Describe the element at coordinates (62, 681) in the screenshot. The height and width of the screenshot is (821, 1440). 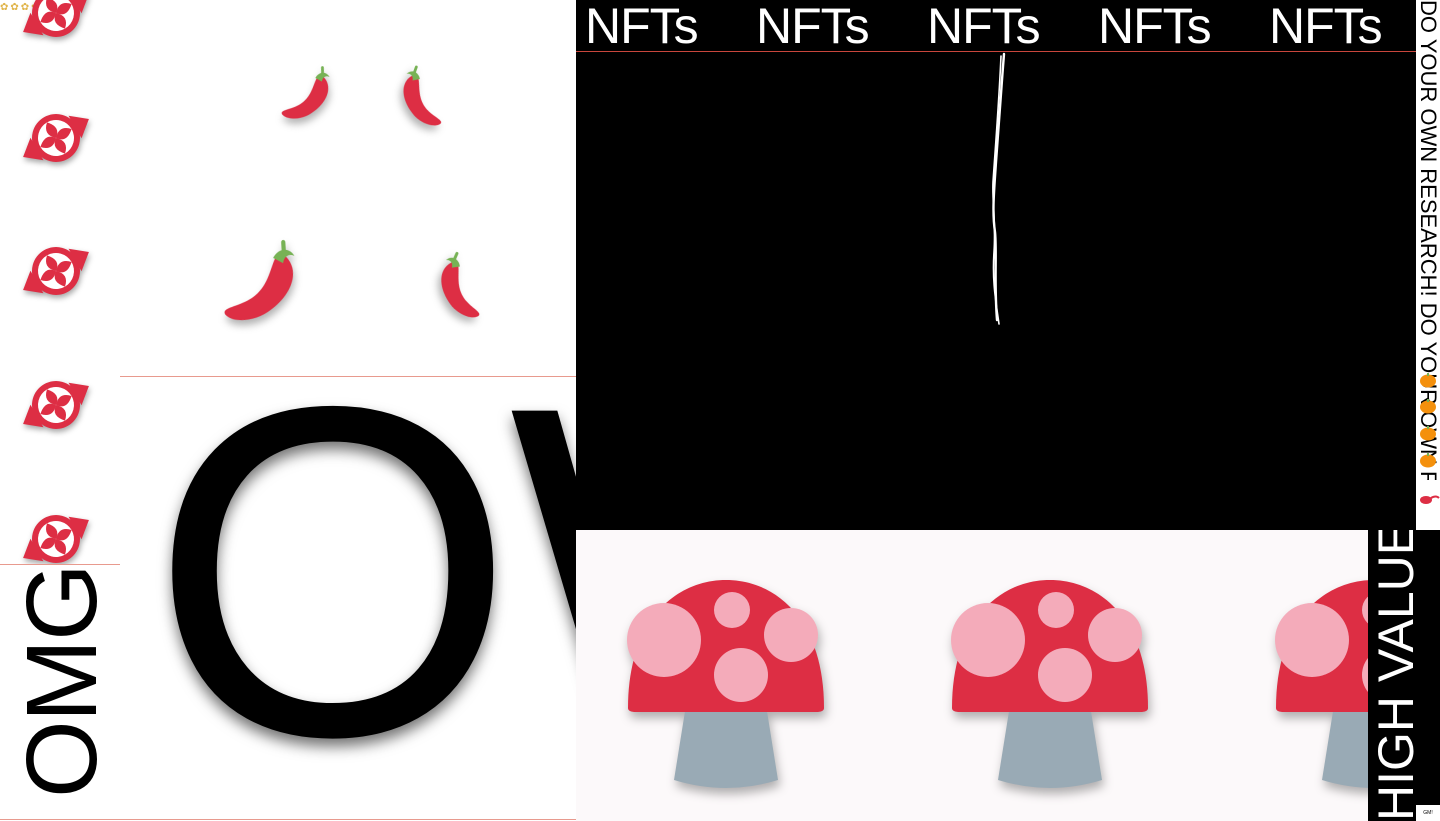
I see `omg-text: OMG` at that location.